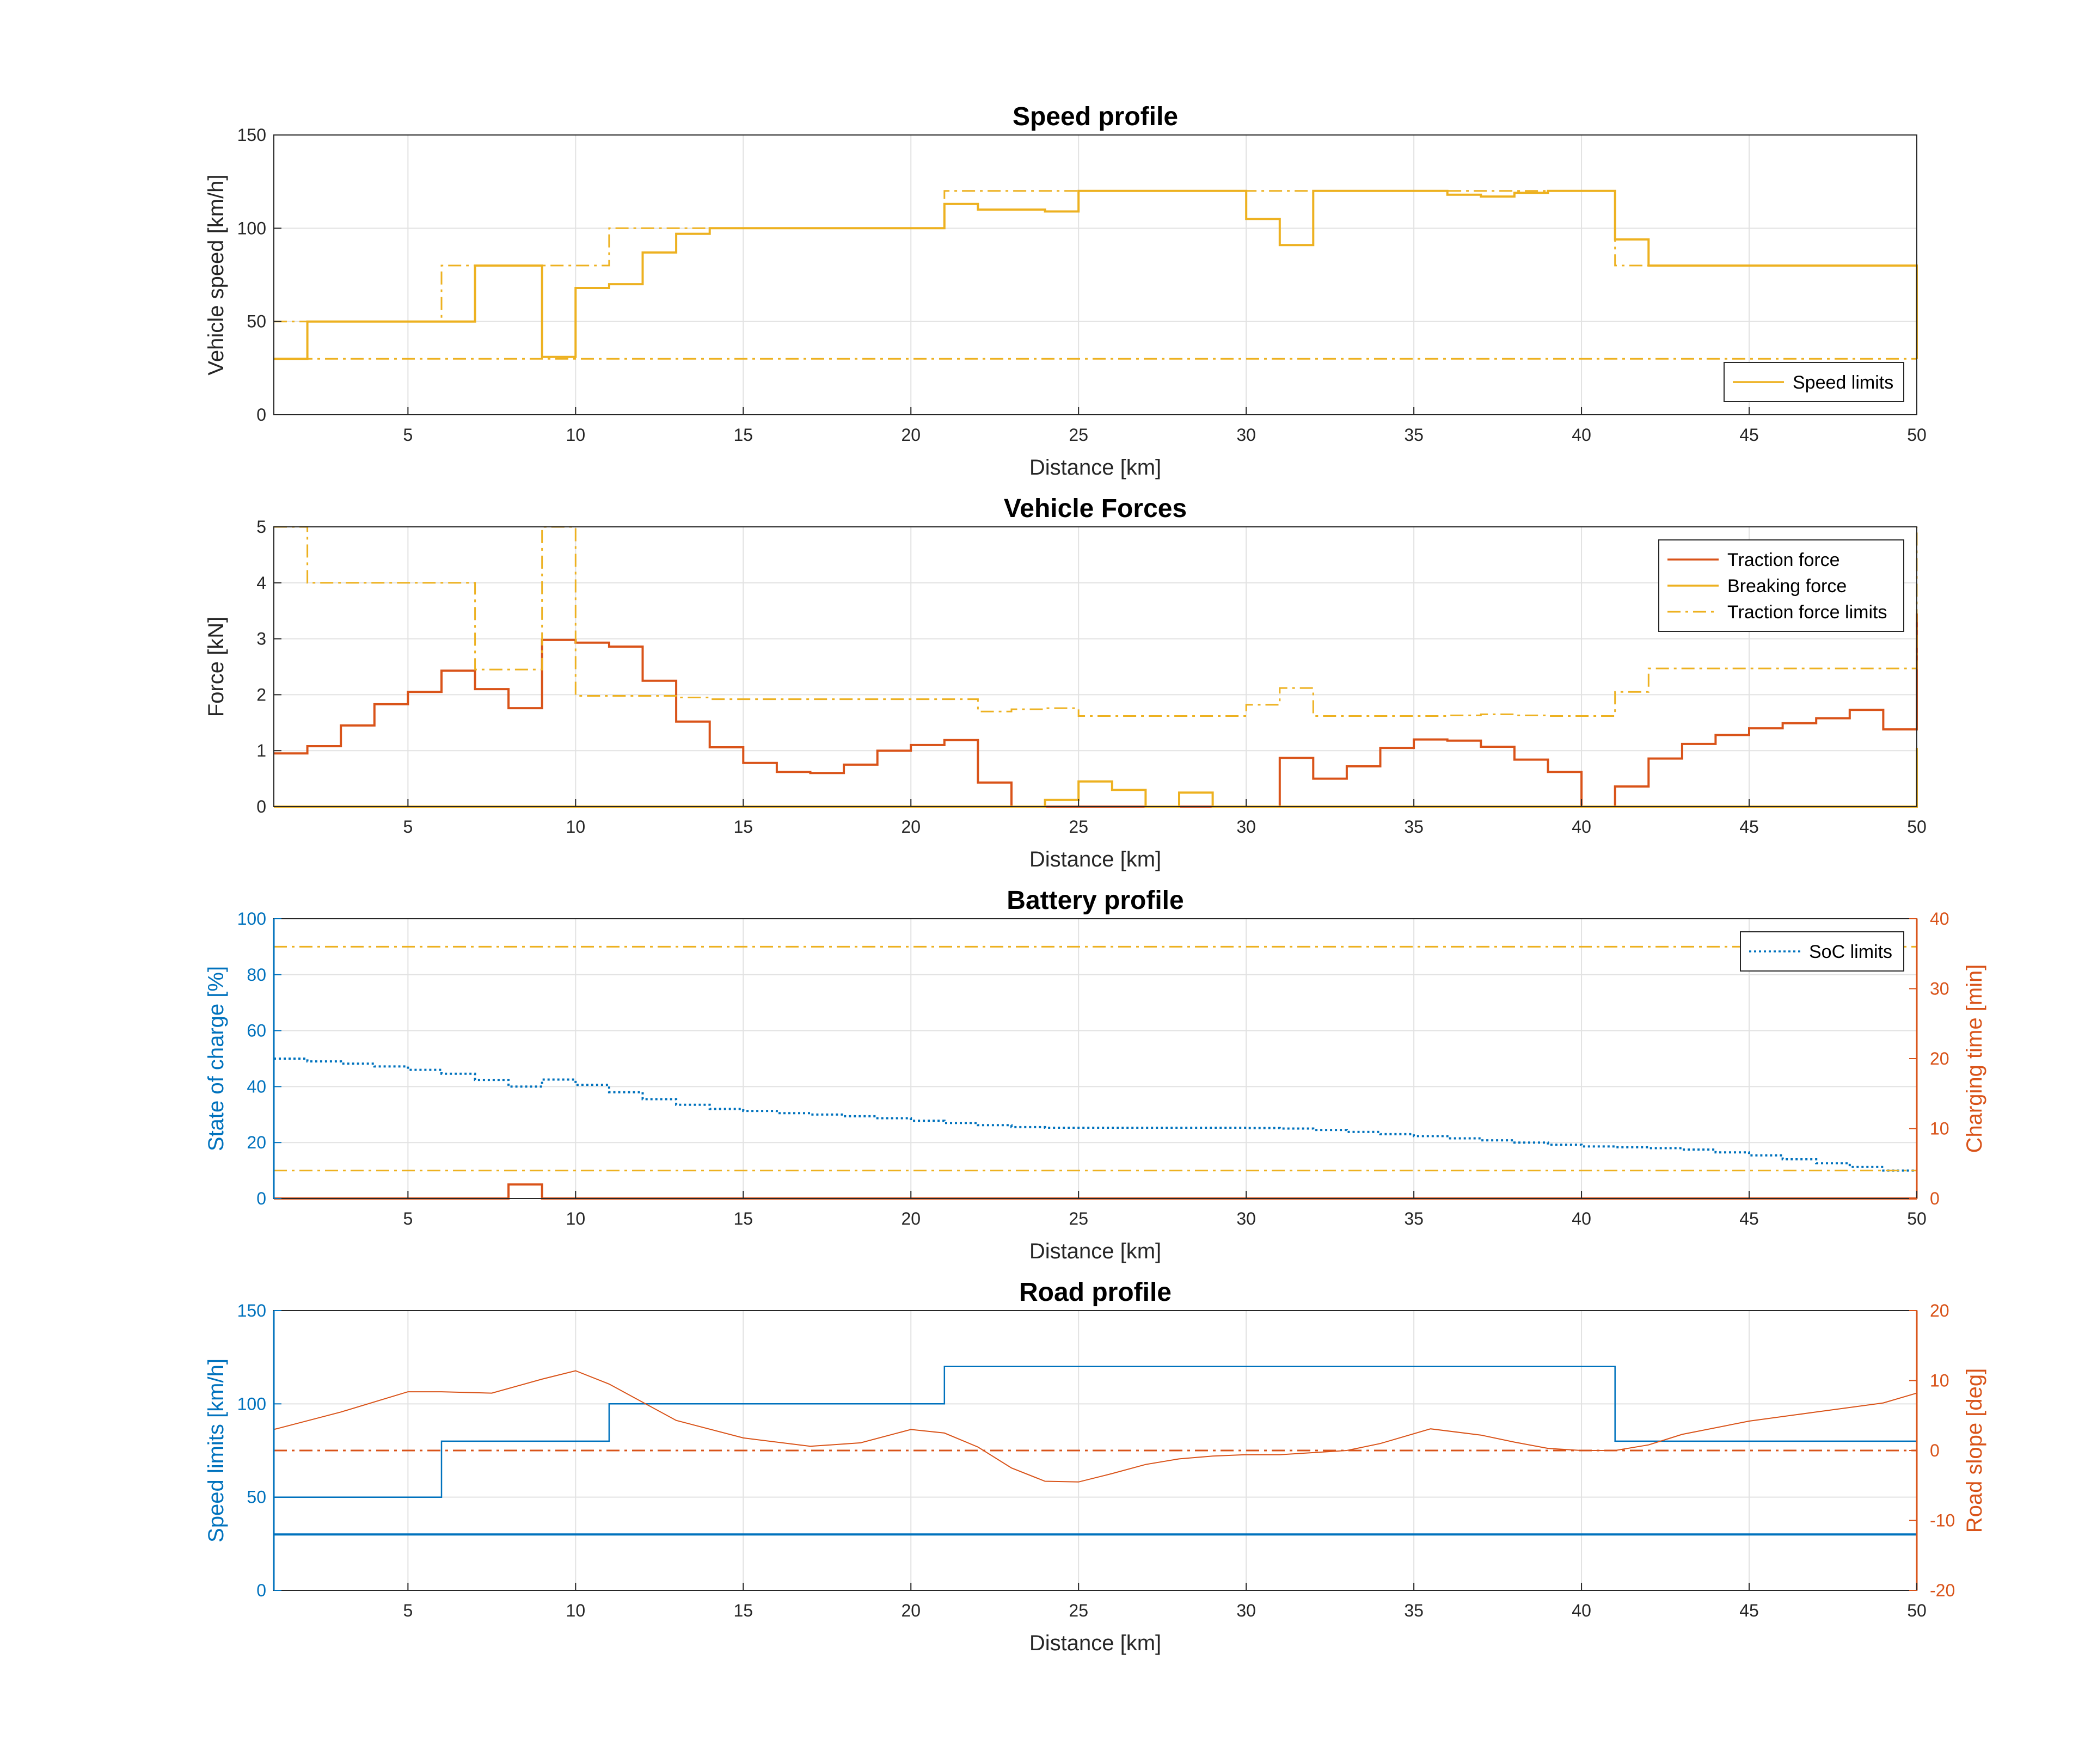  What do you see at coordinates (1095, 1426) in the screenshot?
I see `series-road-slope` at bounding box center [1095, 1426].